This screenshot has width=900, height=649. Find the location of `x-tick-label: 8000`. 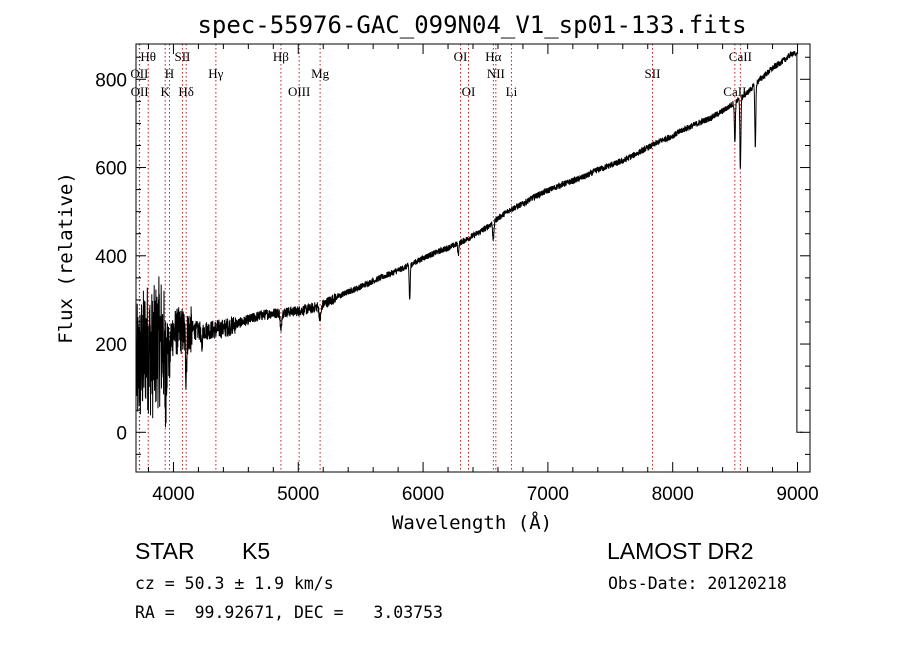

x-tick-label: 8000 is located at coordinates (673, 494).